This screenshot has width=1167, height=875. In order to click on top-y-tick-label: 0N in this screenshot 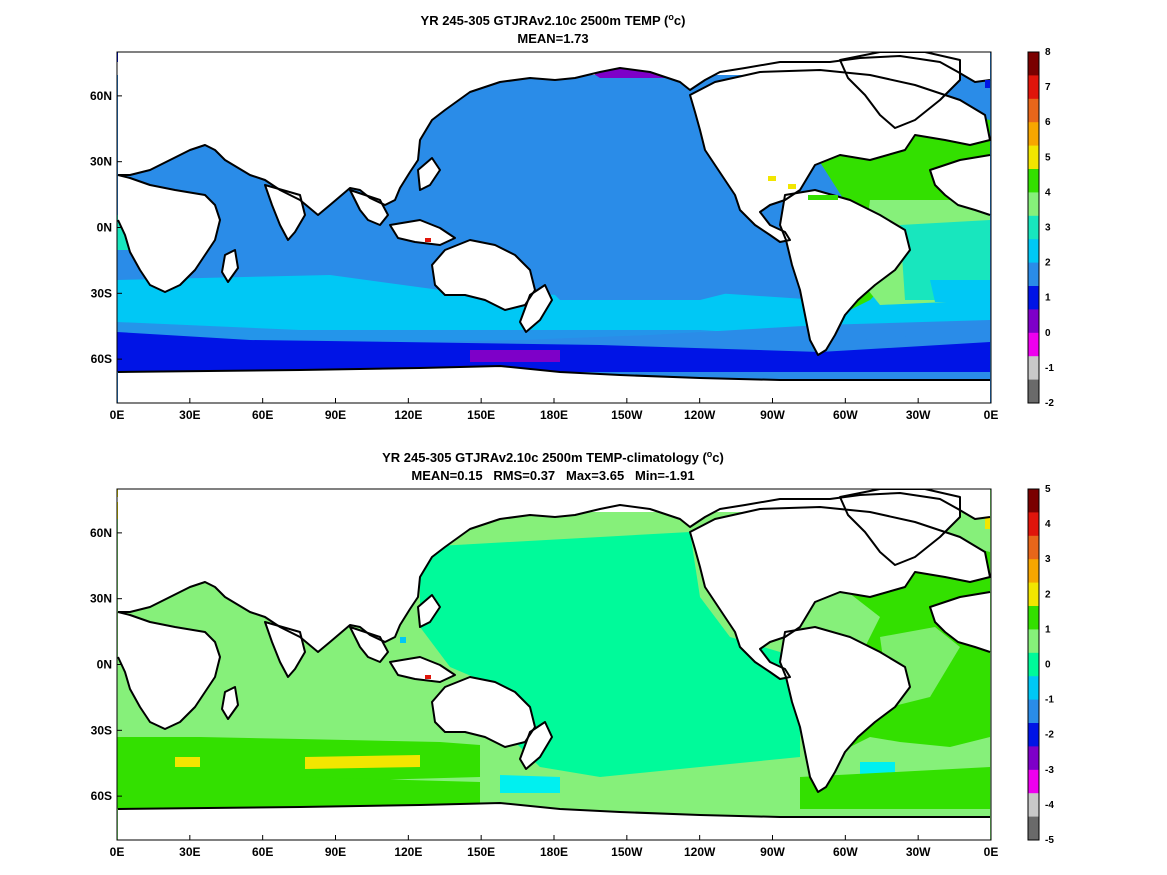, I will do `click(104, 228)`.